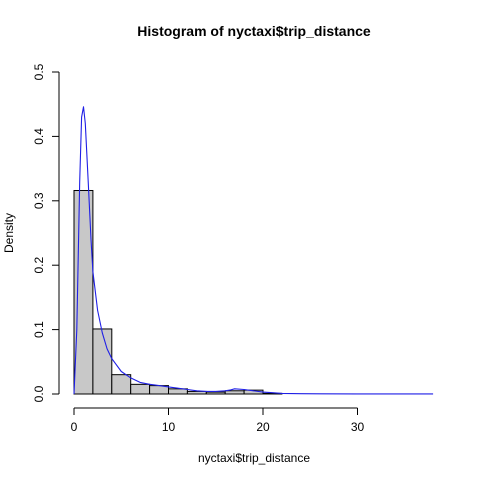  What do you see at coordinates (39, 136) in the screenshot?
I see `y-tick-label: 0.4` at bounding box center [39, 136].